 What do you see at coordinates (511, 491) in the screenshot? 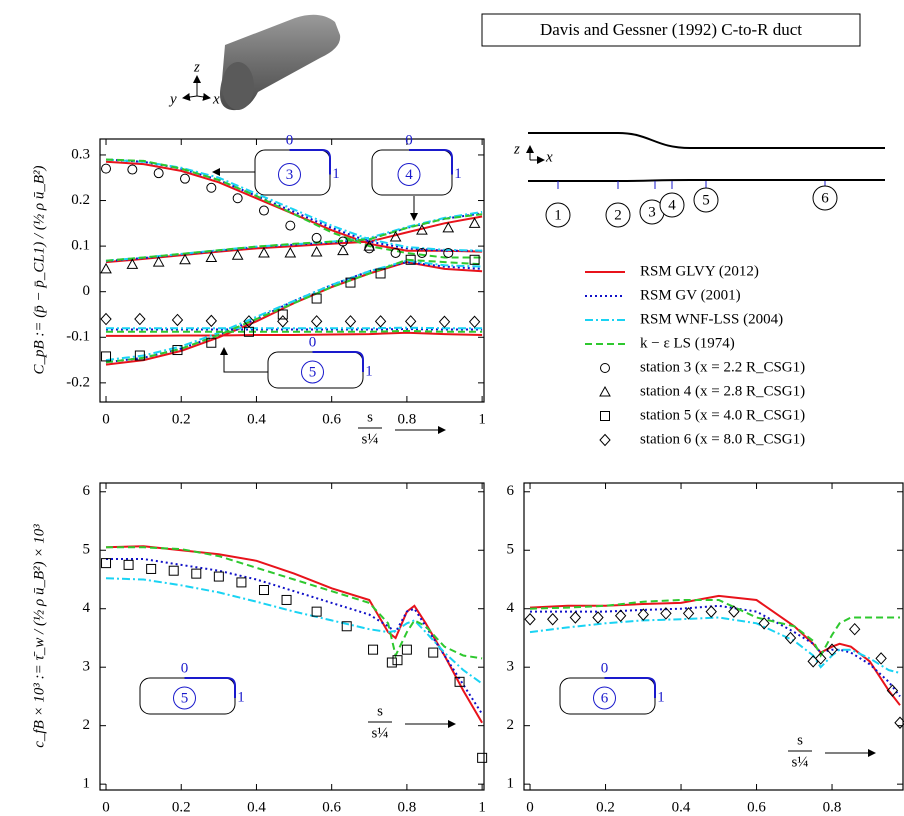
I see `y-tick-label: 6` at bounding box center [511, 491].